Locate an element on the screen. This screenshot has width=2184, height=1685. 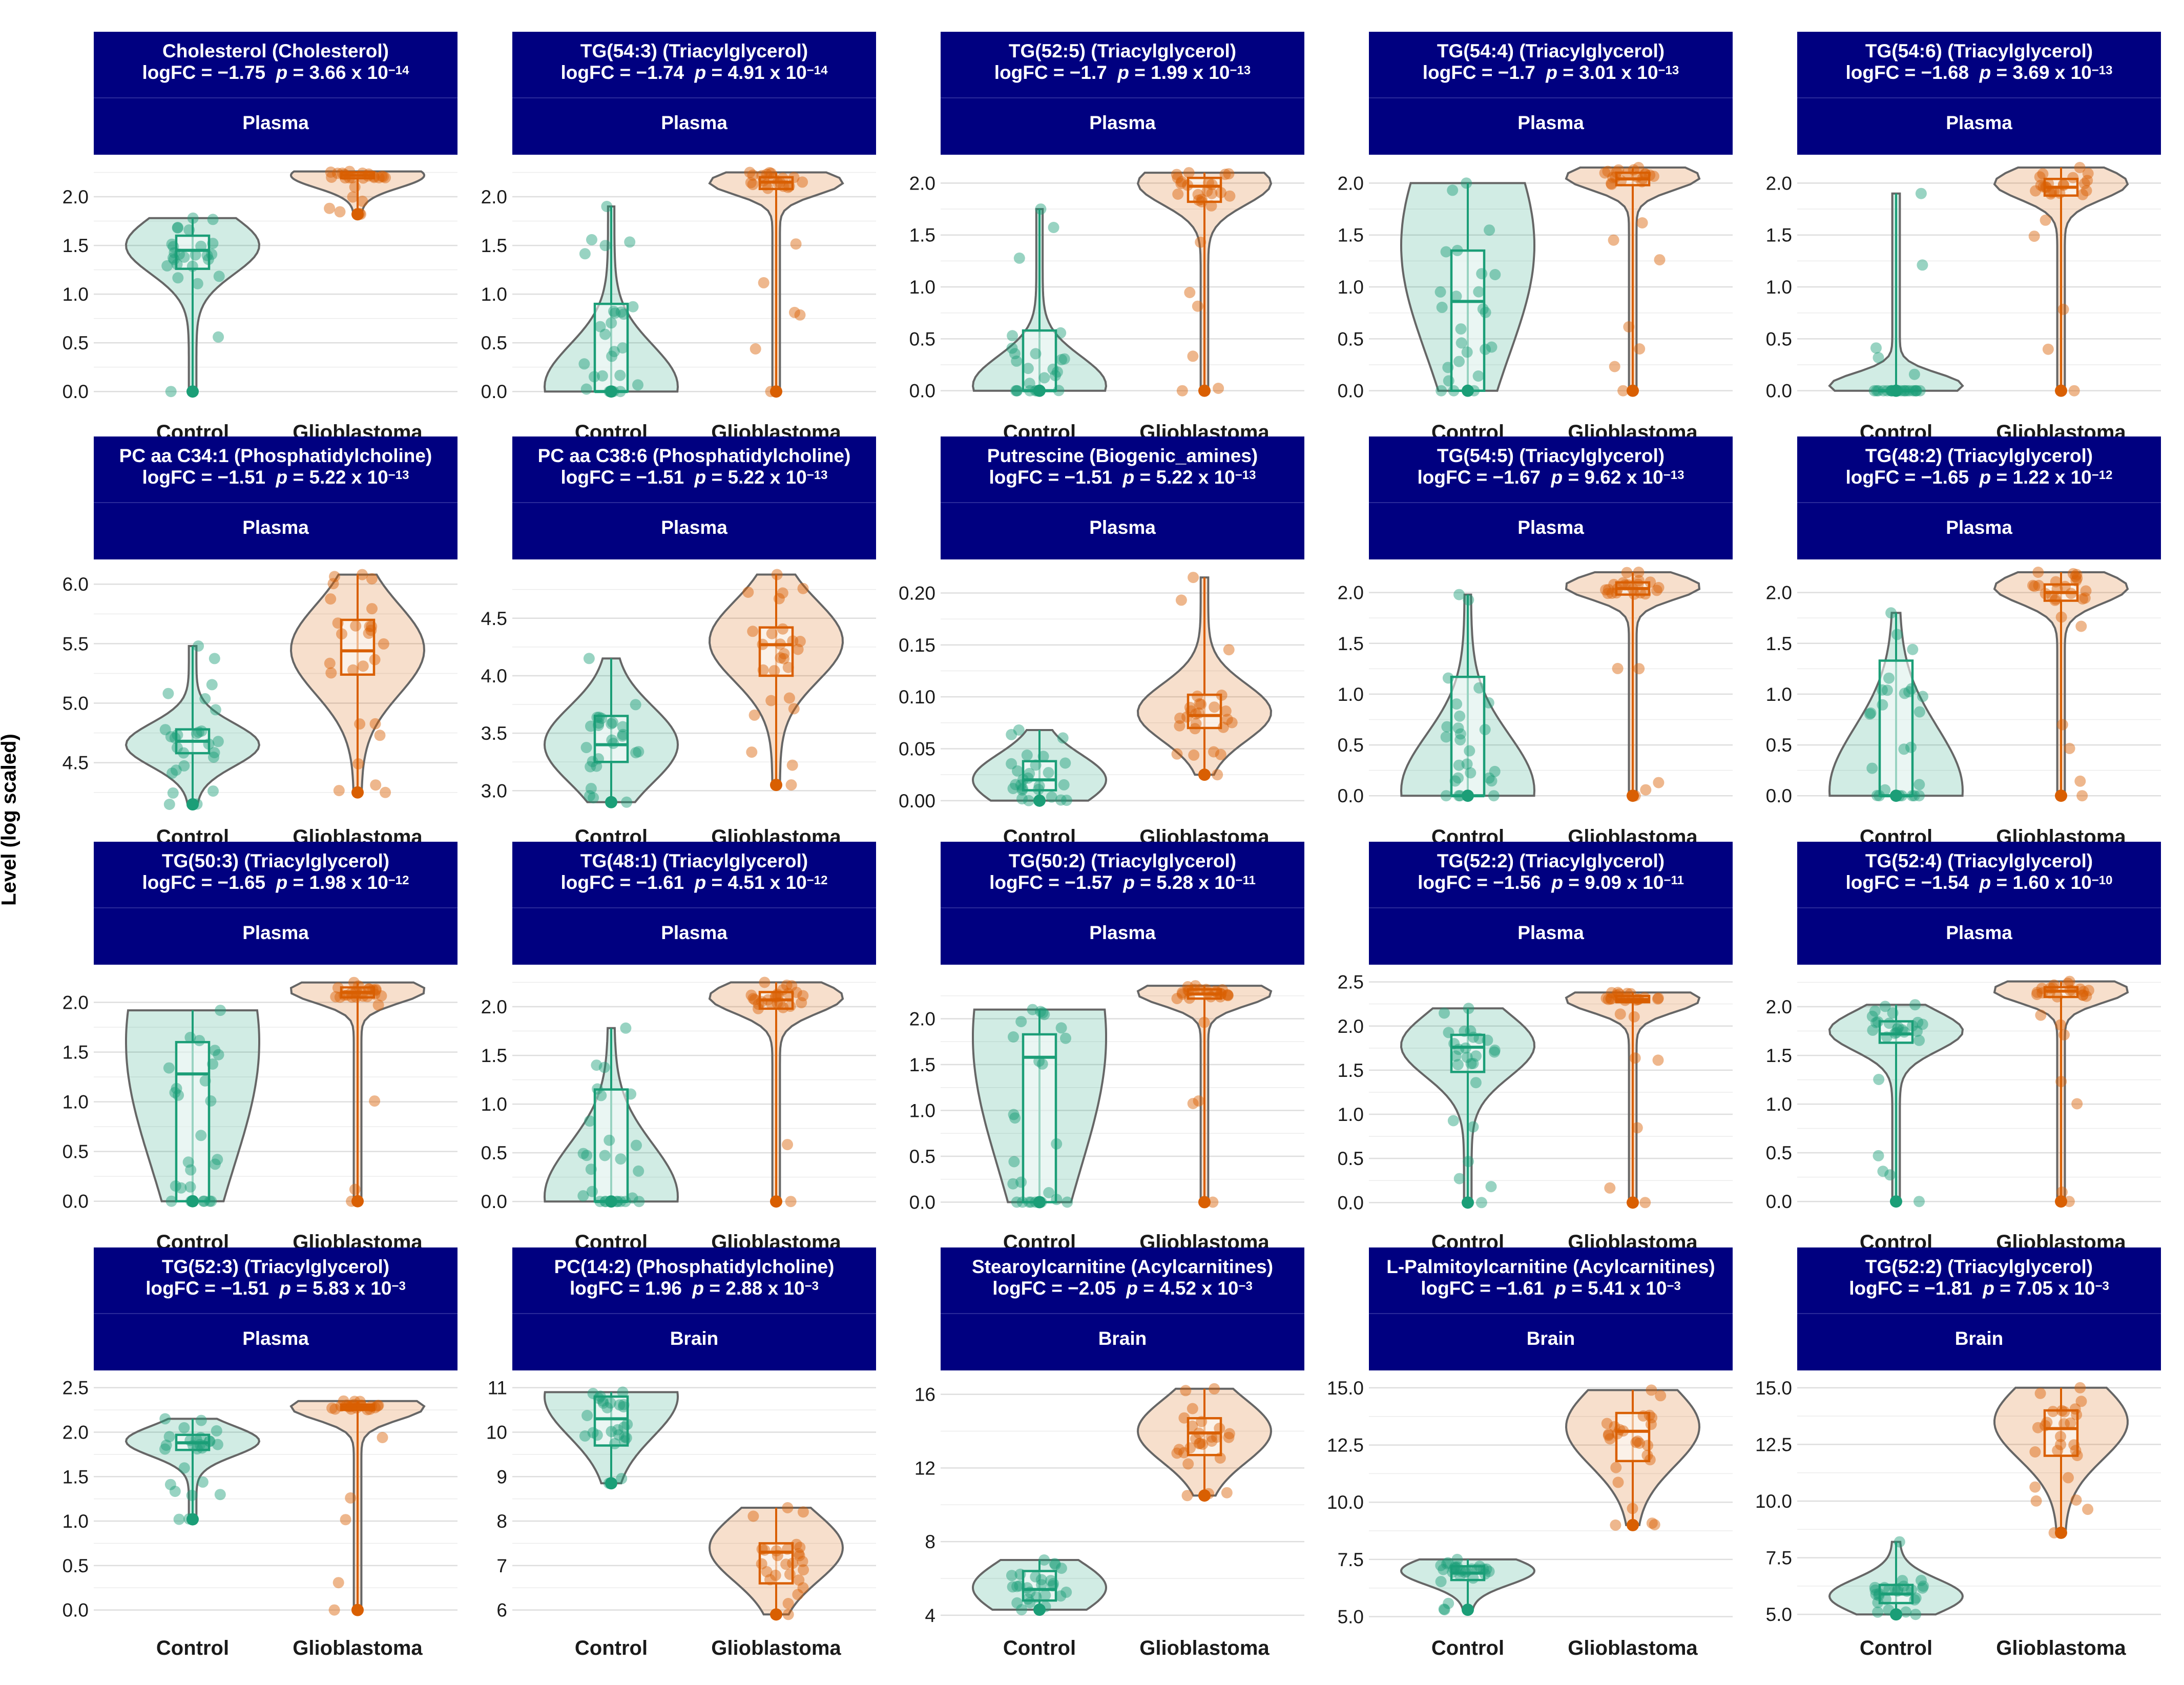
y-tick-label: 1.0 is located at coordinates (494, 294).